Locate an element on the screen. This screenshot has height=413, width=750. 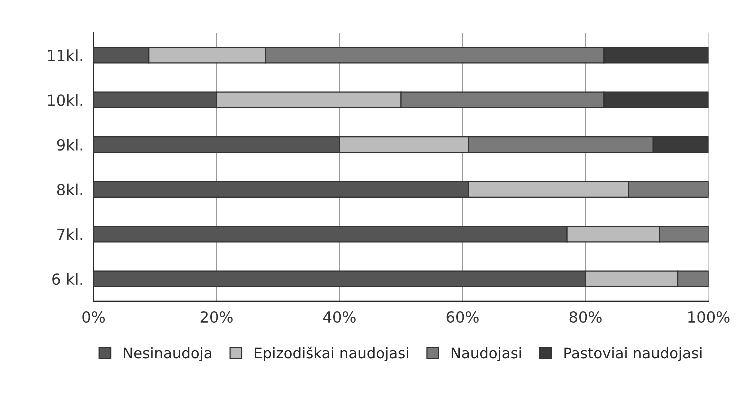
y-tick-label: 9kl. is located at coordinates (69, 145).